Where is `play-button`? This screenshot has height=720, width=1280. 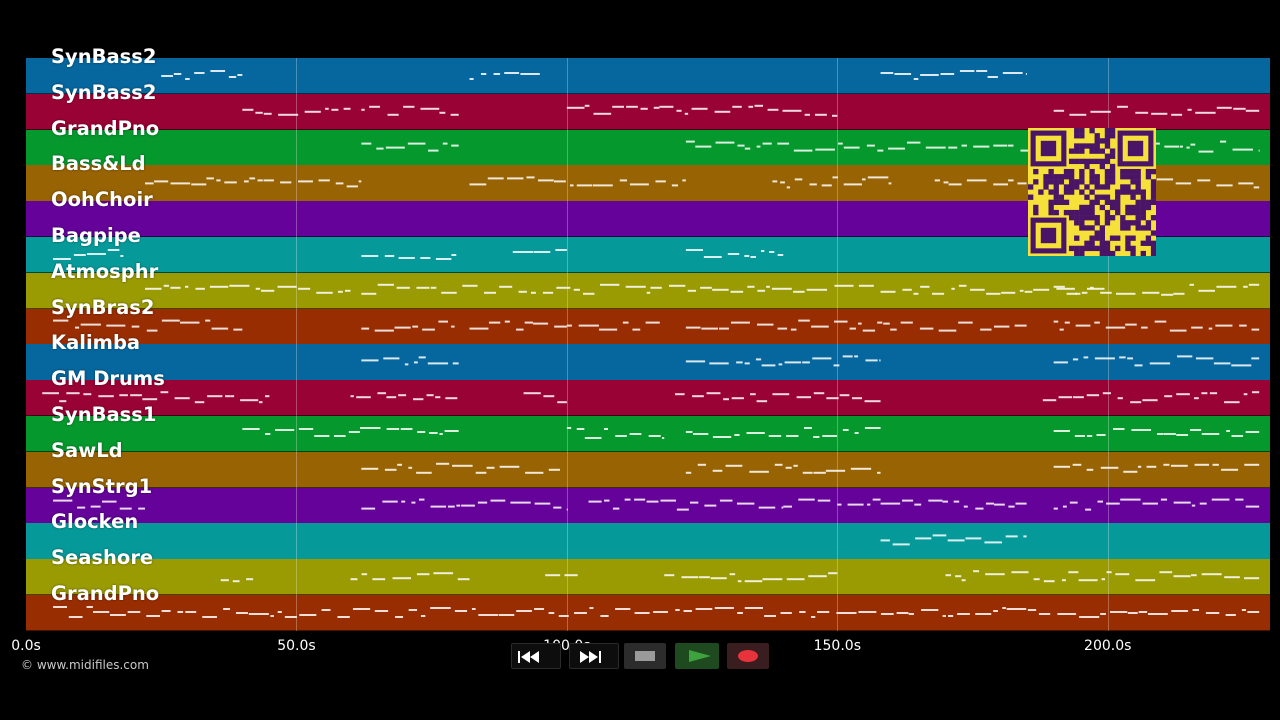
play-button is located at coordinates (697, 656).